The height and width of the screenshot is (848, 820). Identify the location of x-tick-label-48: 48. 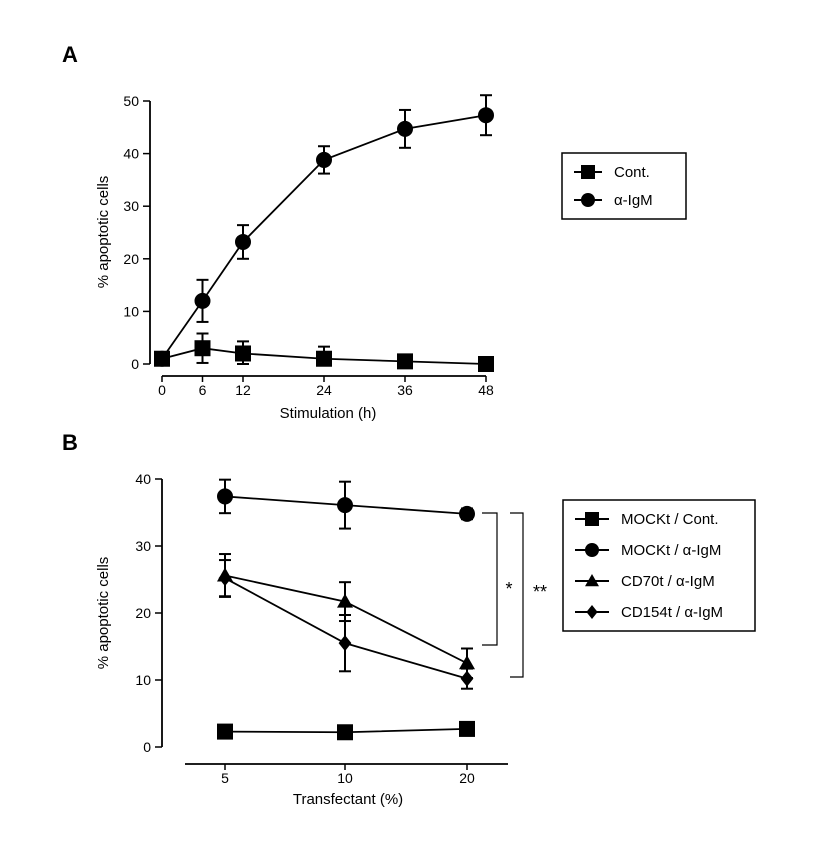
(486, 390).